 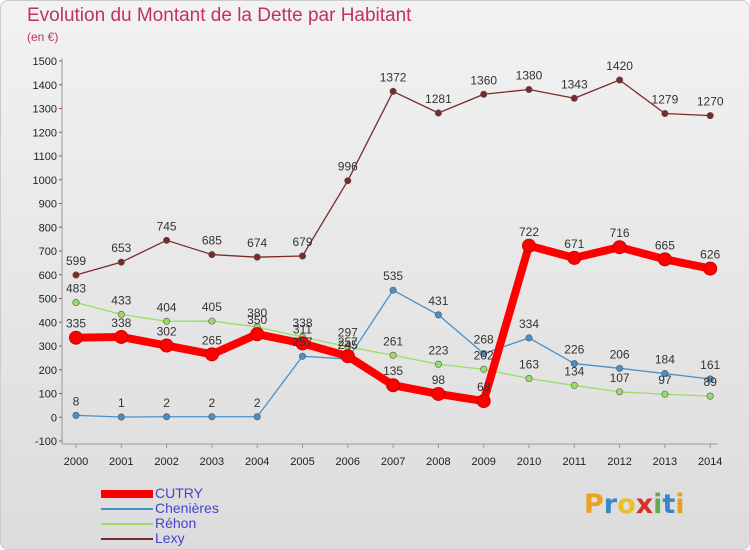 I want to click on y-tick-label: 1400, so click(x=45, y=86).